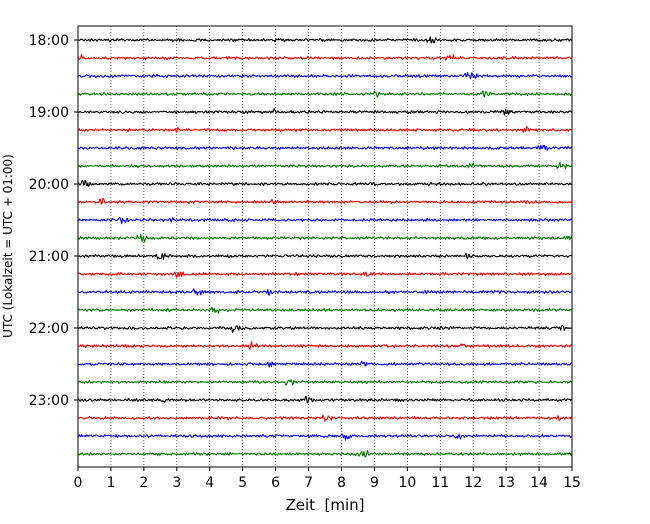 Image resolution: width=650 pixels, height=524 pixels. What do you see at coordinates (407, 483) in the screenshot?
I see `x-tick-label-10: 10` at bounding box center [407, 483].